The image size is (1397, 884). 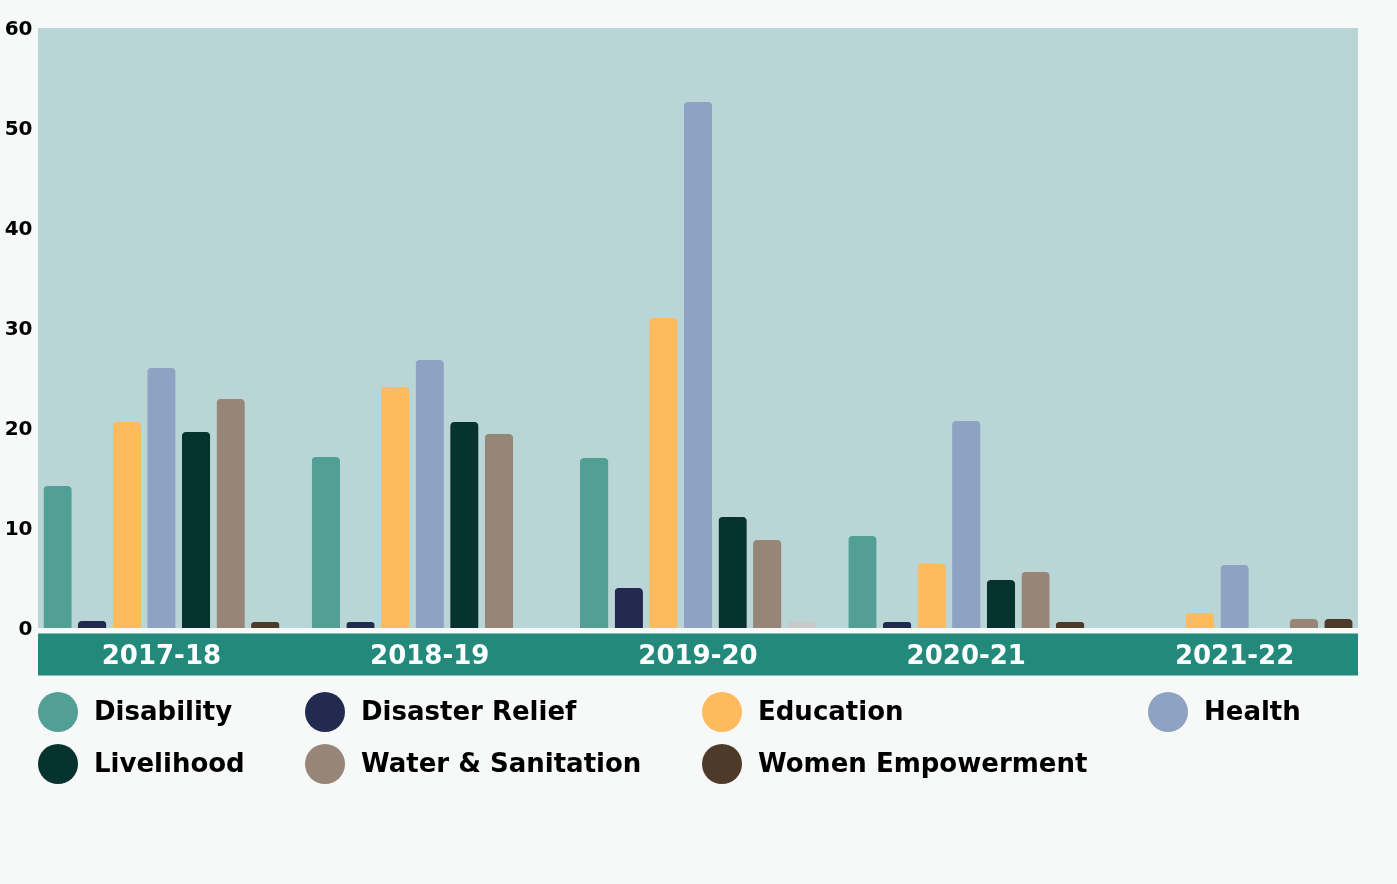 What do you see at coordinates (966, 654) in the screenshot?
I see `x-tick-label: 2020-21` at bounding box center [966, 654].